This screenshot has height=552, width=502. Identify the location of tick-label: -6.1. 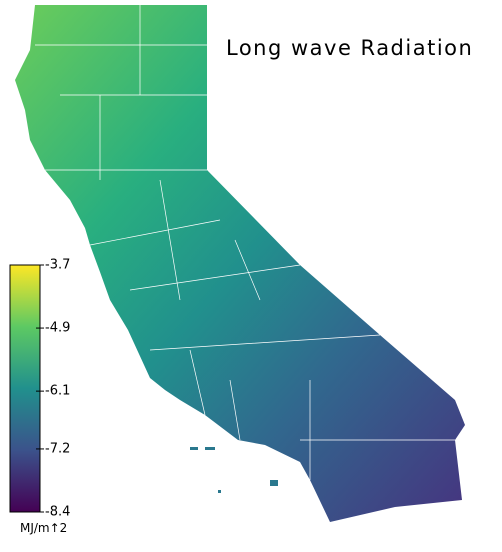
(57, 391).